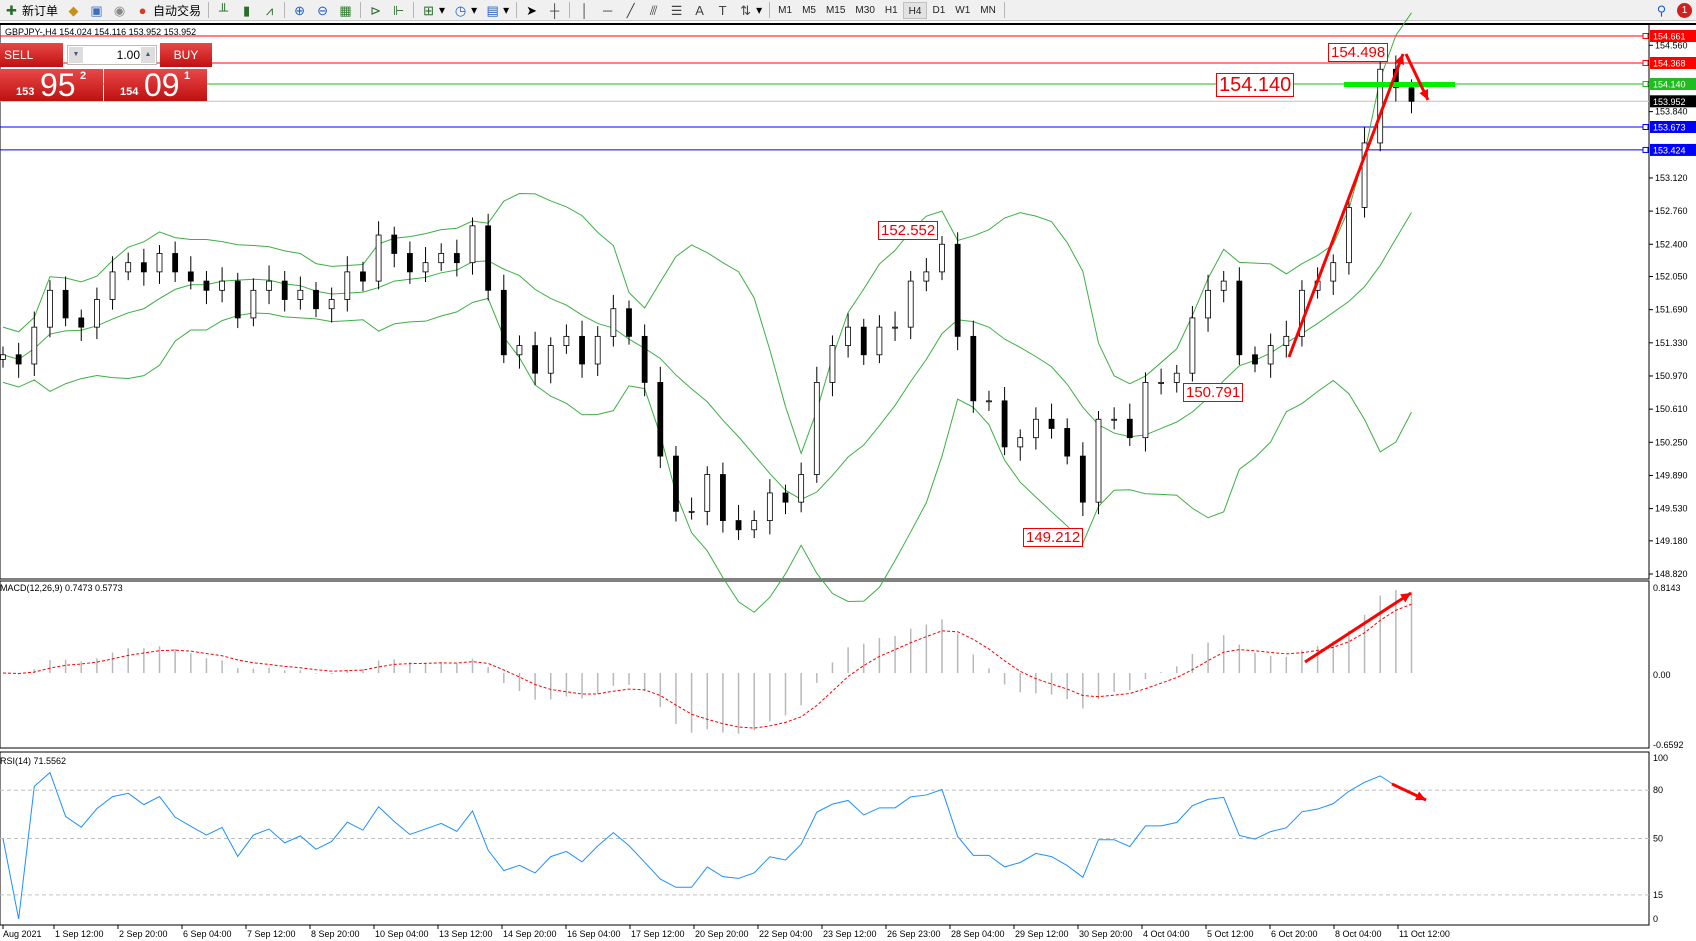 The width and height of the screenshot is (1696, 941). I want to click on lot-size-input, so click(112, 55).